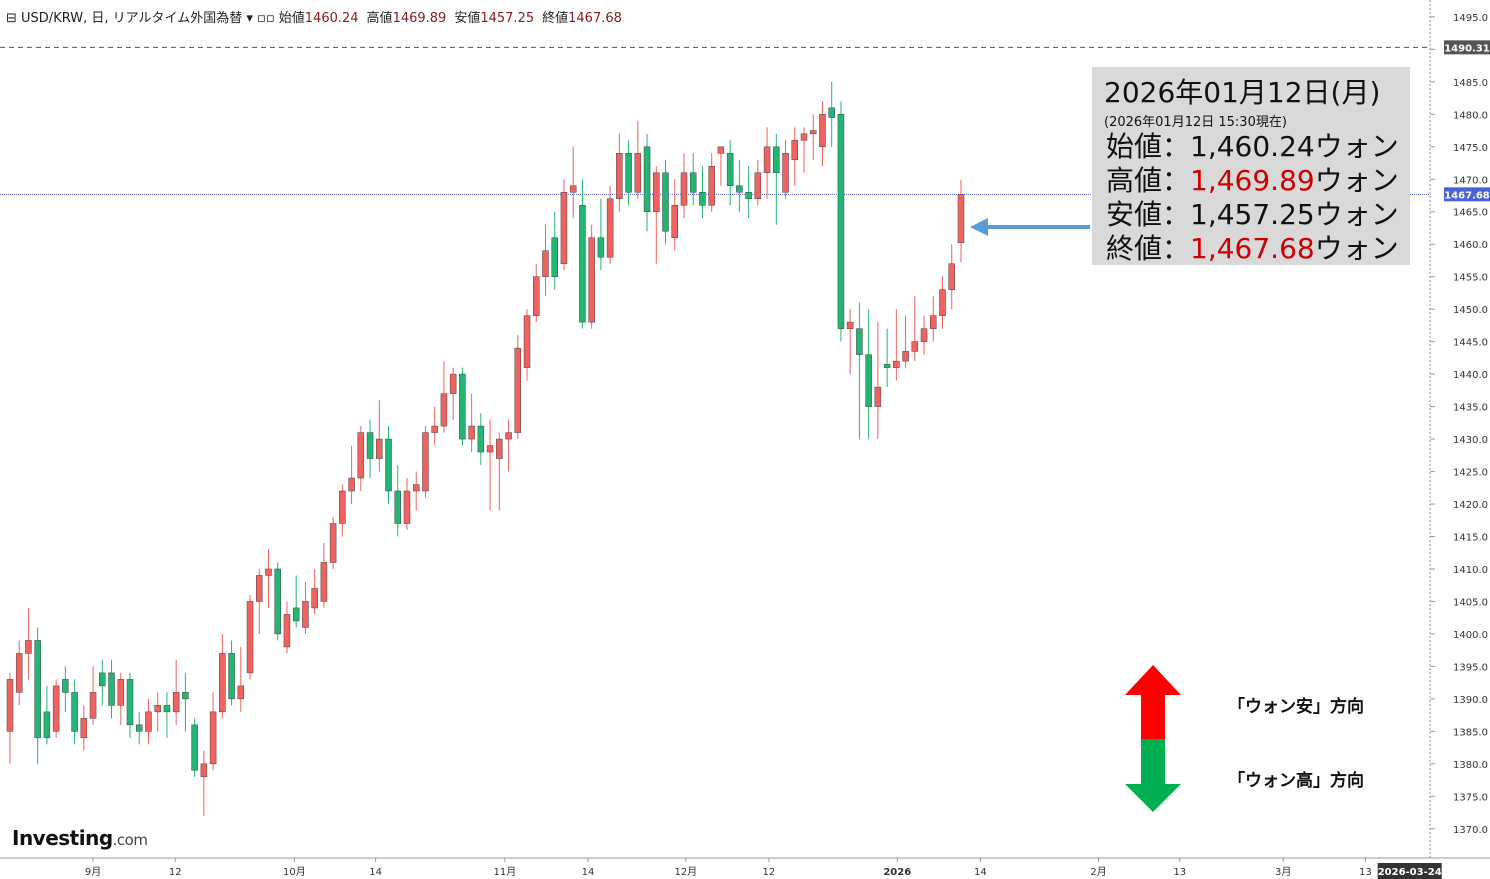  What do you see at coordinates (1470, 18) in the screenshot?
I see `y-tick-label: 1495.0` at bounding box center [1470, 18].